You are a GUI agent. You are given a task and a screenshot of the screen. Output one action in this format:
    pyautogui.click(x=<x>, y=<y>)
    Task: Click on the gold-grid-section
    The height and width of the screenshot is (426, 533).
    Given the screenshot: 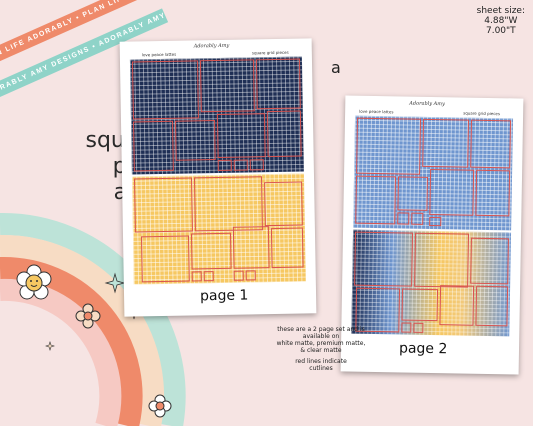 What is the action you would take?
    pyautogui.click(x=218, y=229)
    